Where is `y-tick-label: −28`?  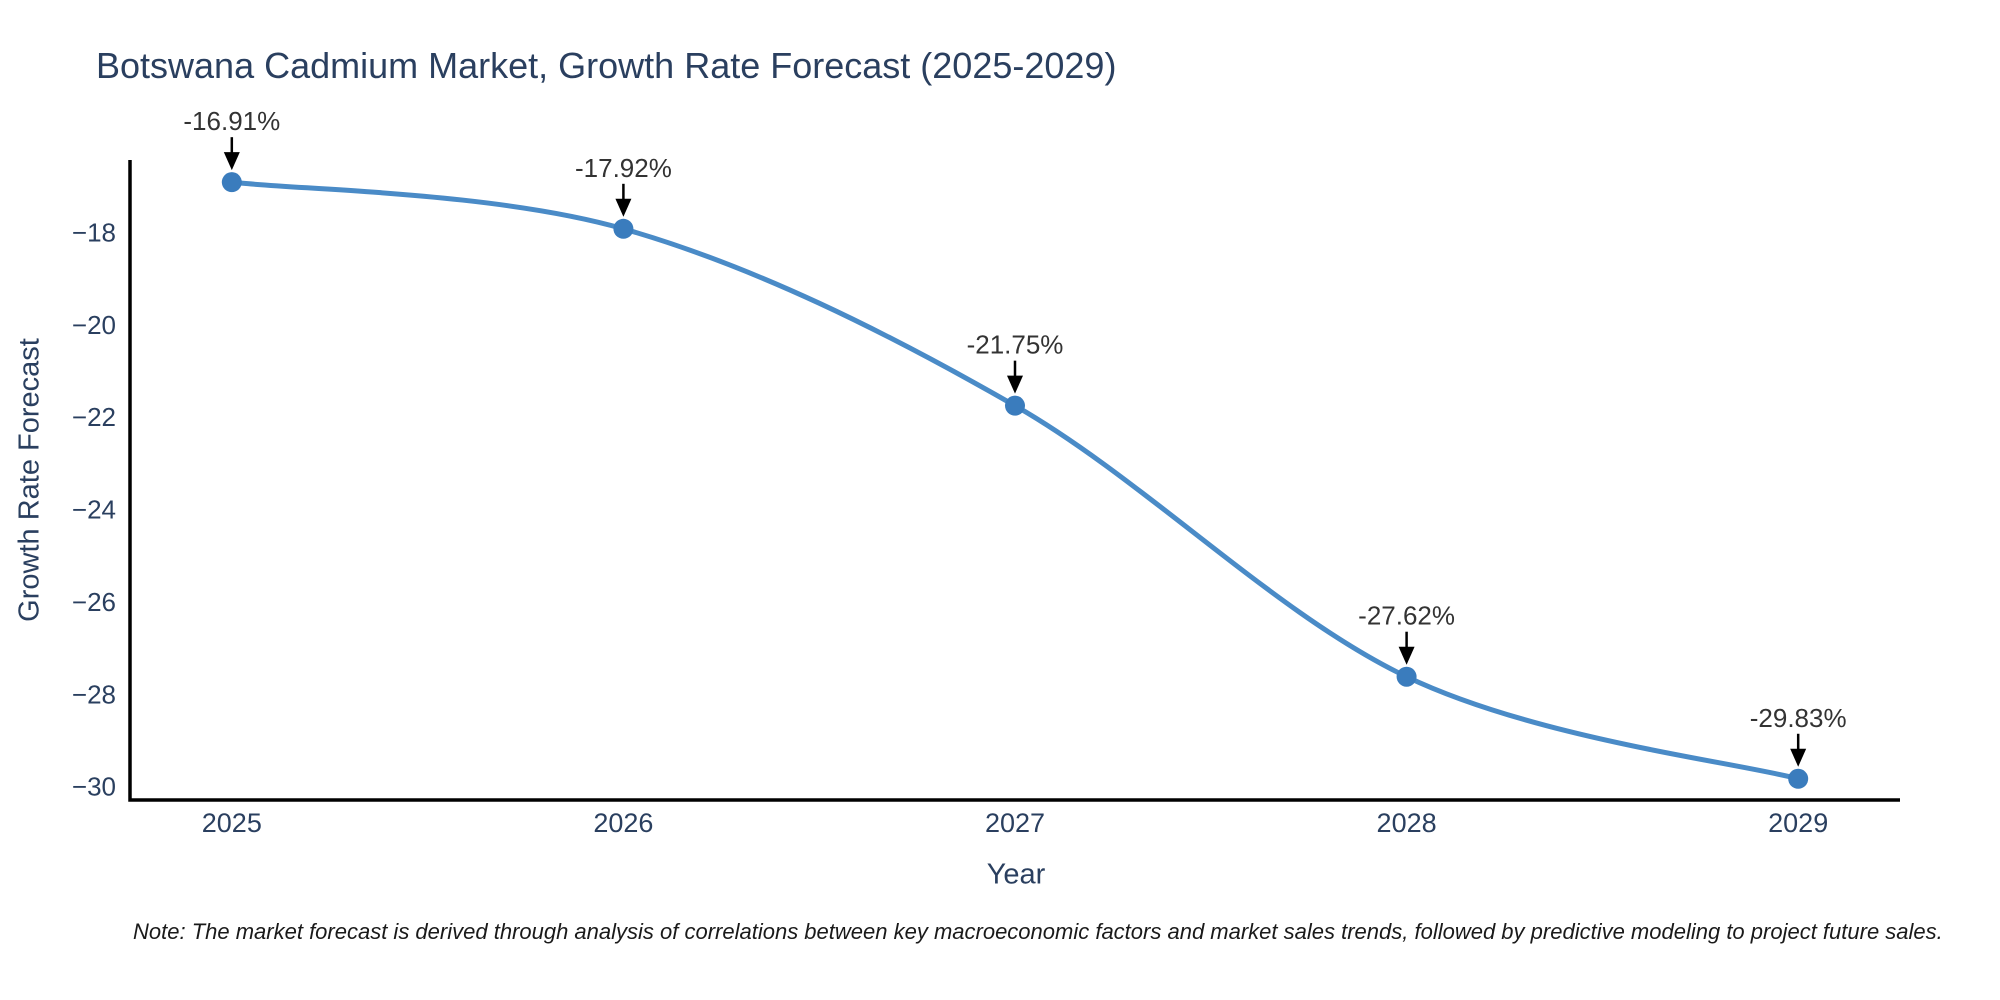
y-tick-label: −28 is located at coordinates (94, 694).